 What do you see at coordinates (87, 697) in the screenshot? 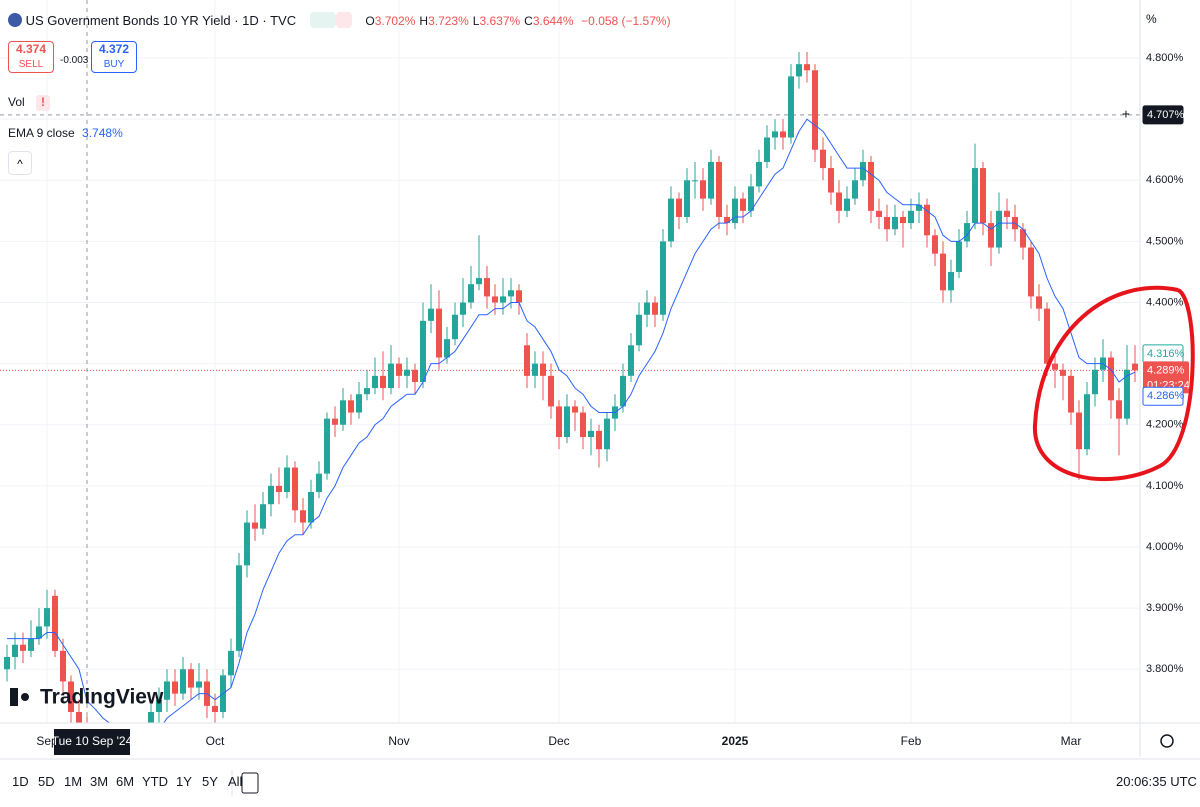
I see `logo: TradingView` at bounding box center [87, 697].